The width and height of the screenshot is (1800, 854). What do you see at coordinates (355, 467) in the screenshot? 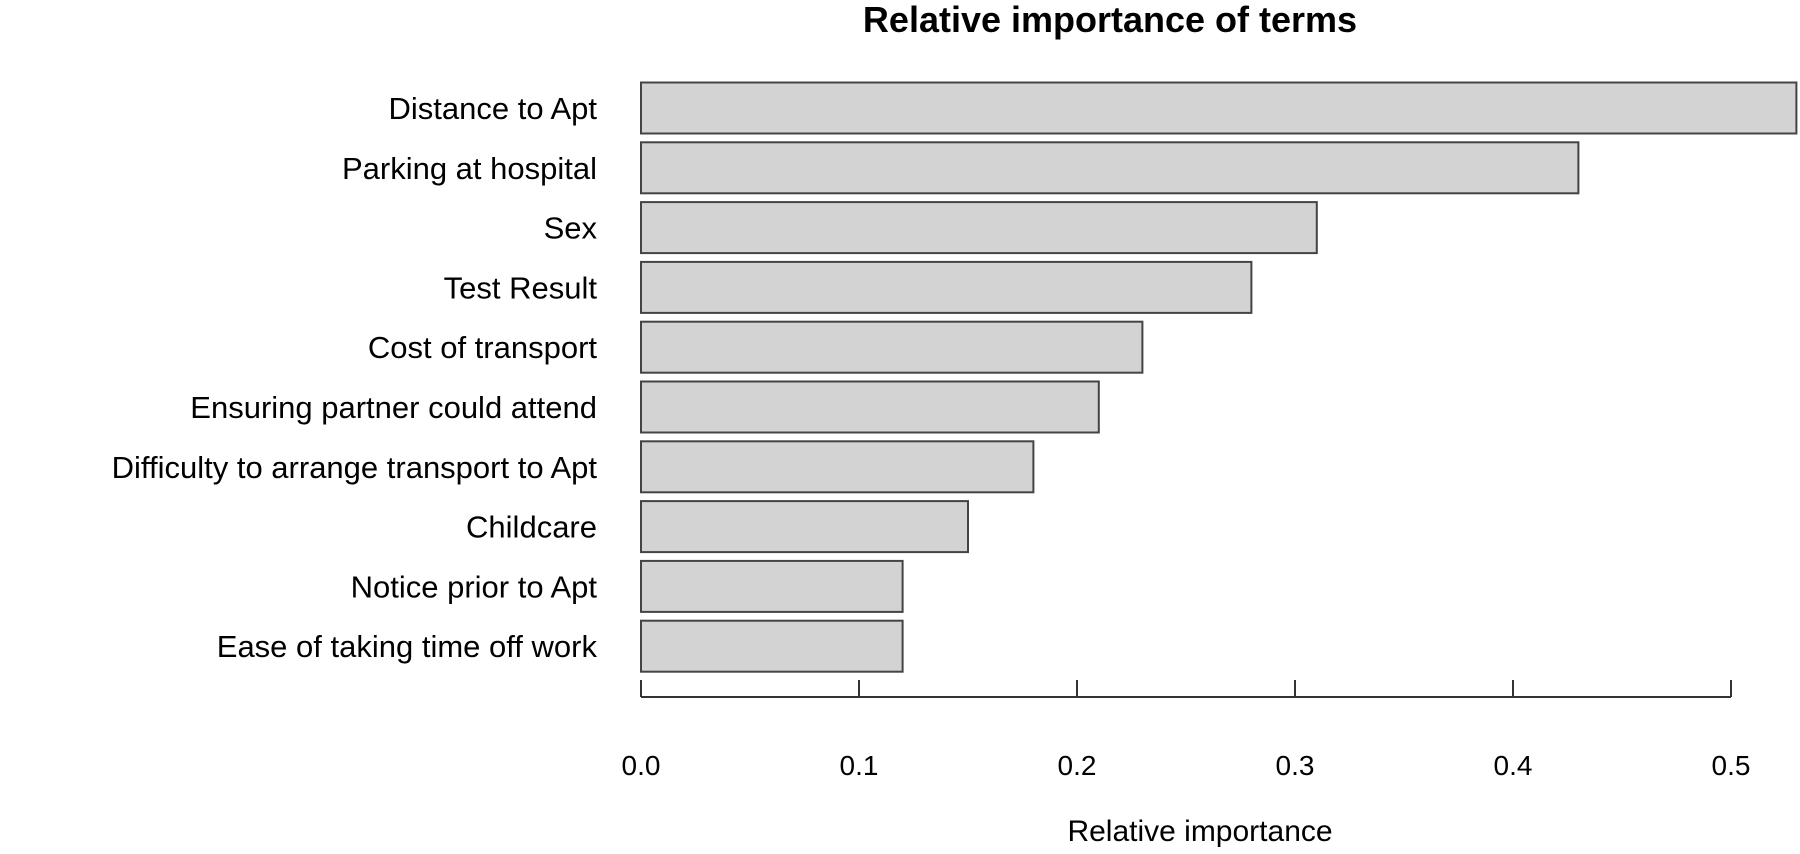
I see `category-label: Difficulty to arrange transport to Apt` at bounding box center [355, 467].